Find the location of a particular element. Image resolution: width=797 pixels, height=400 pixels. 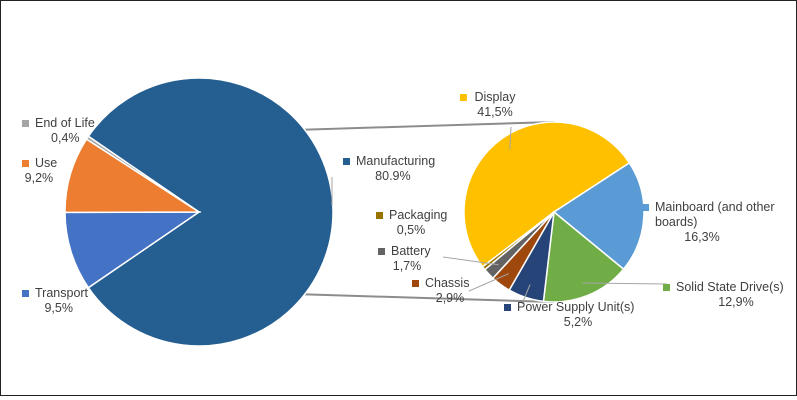

slice-label-end-of-life: End of Life is located at coordinates (65, 123).